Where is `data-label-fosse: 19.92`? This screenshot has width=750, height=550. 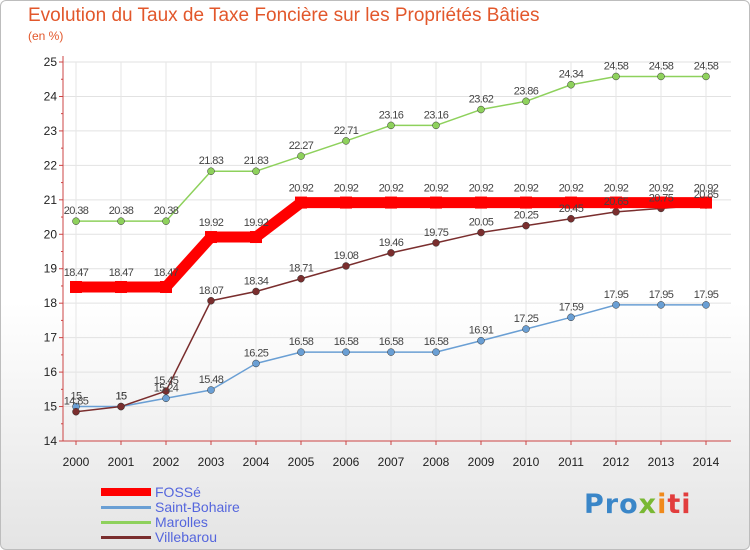 data-label-fosse: 19.92 is located at coordinates (211, 223).